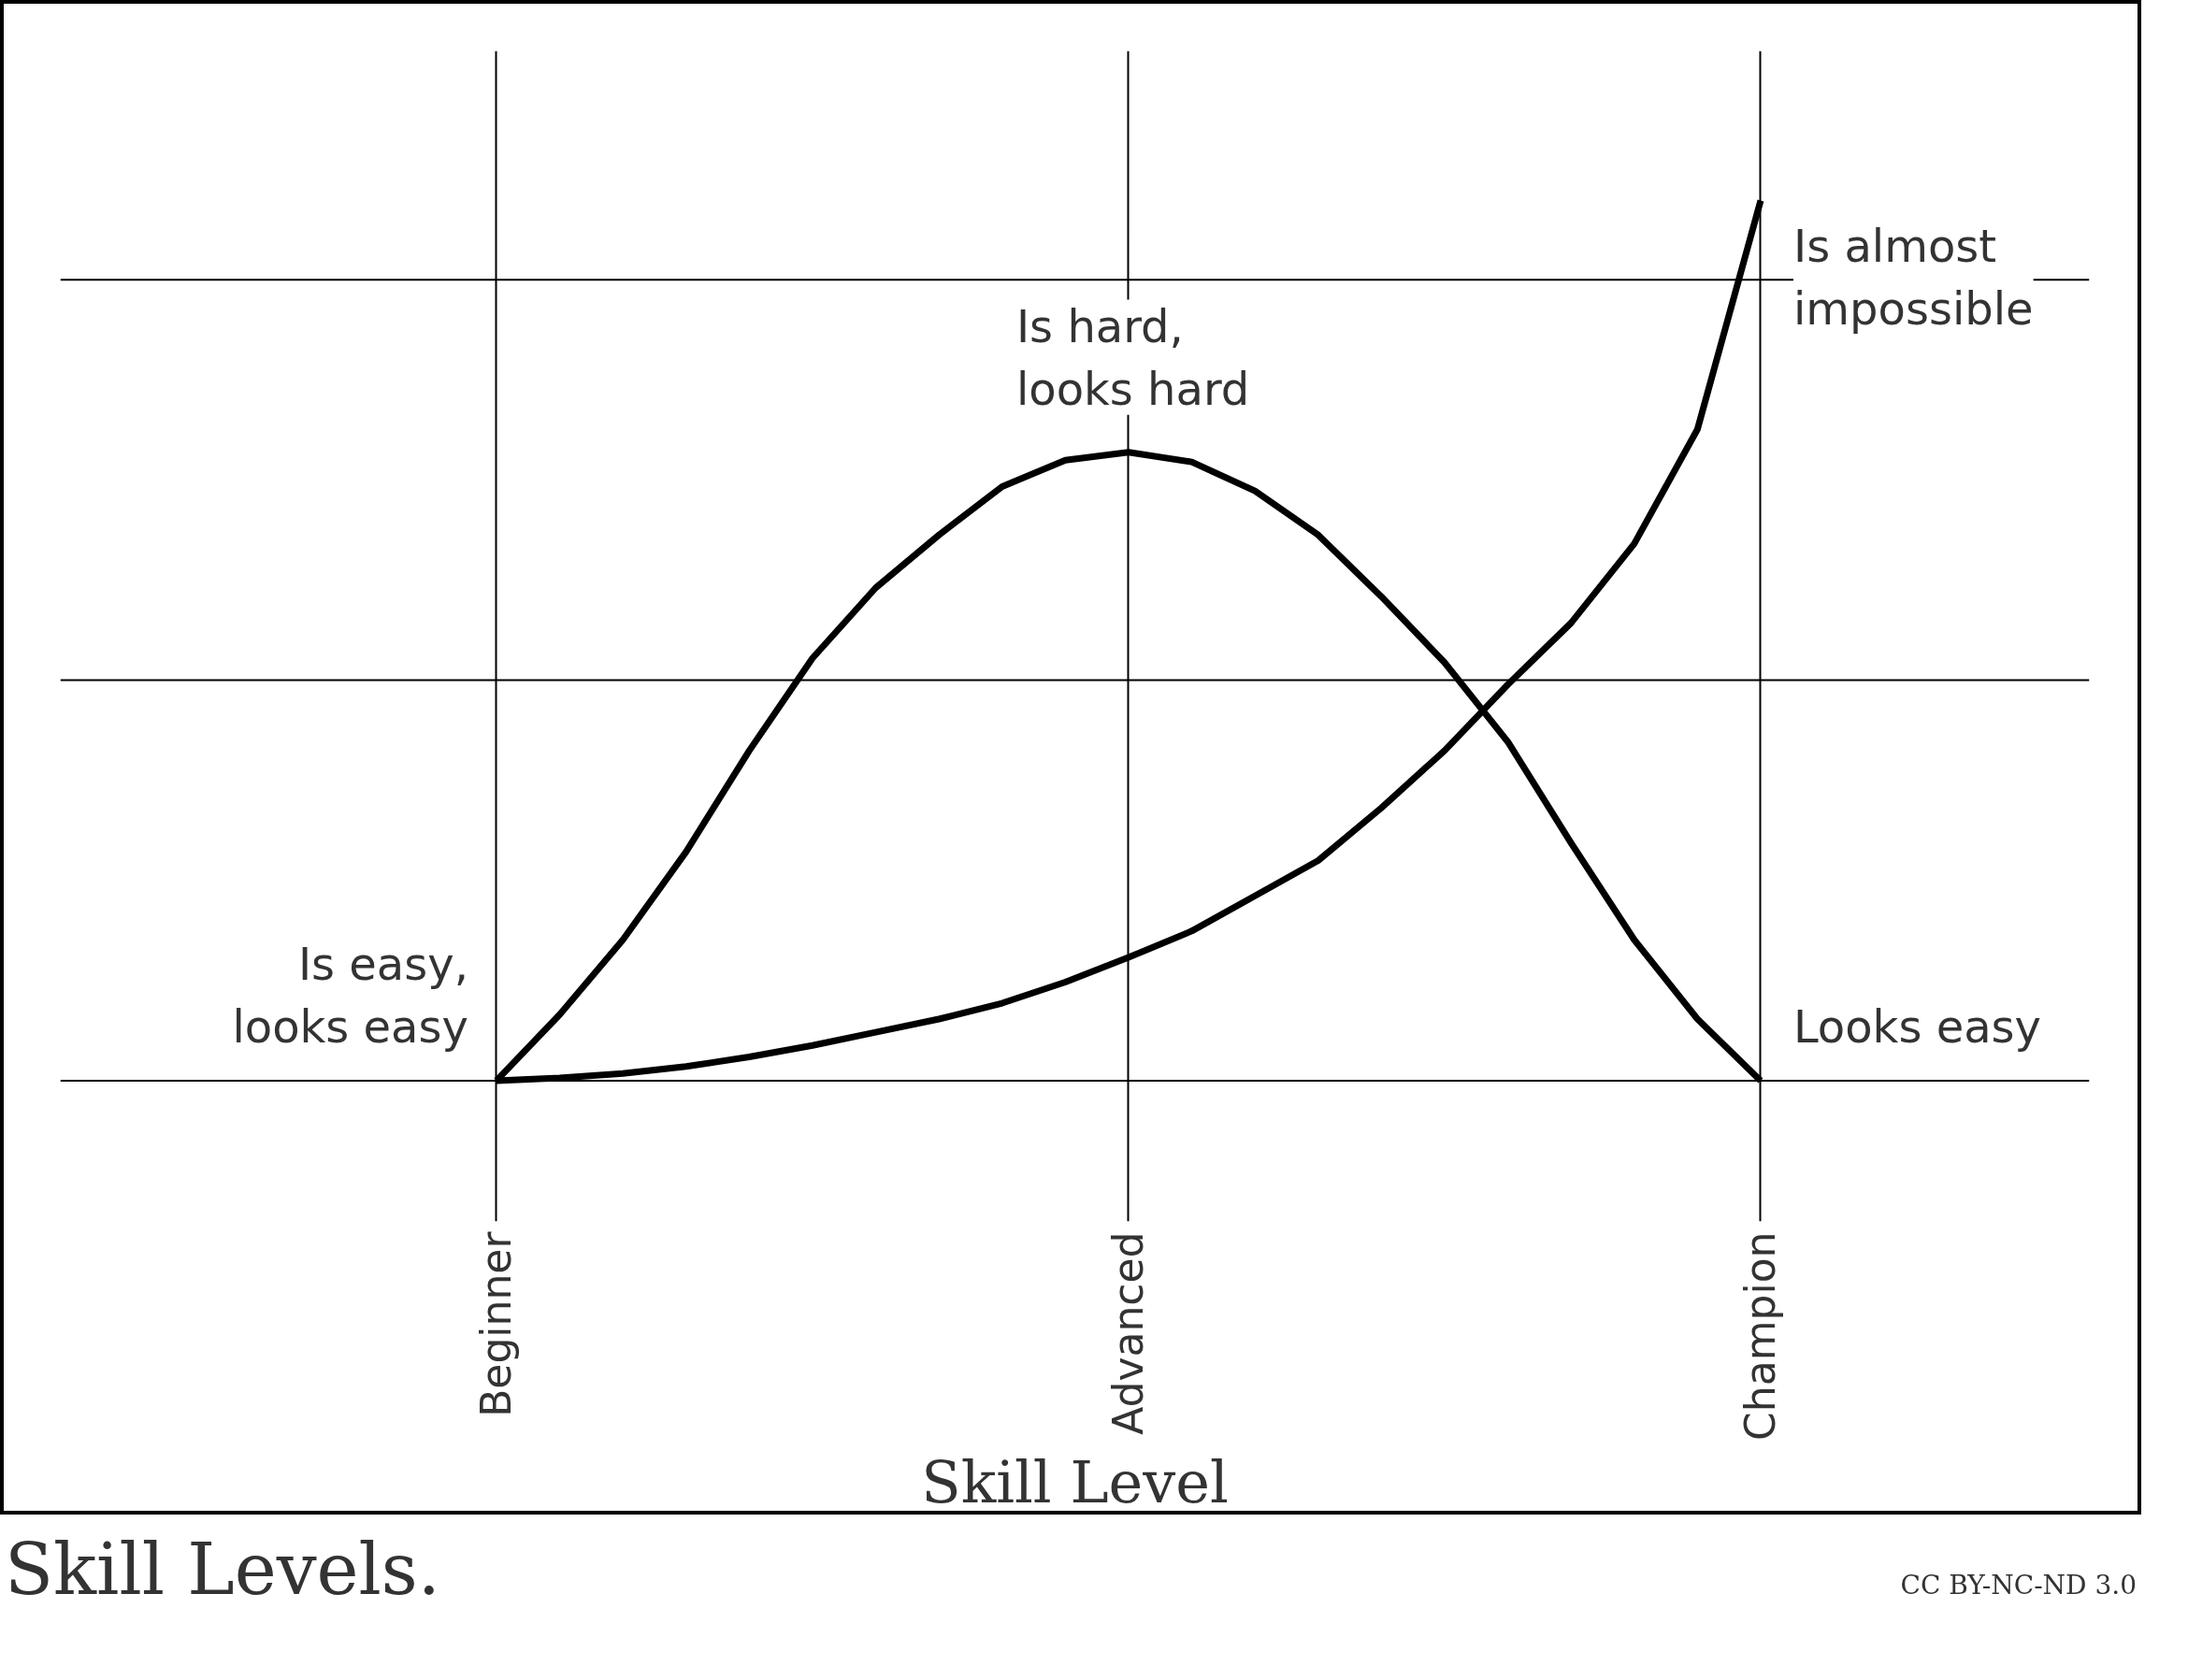 This screenshot has width=2188, height=1680. What do you see at coordinates (2018, 1585) in the screenshot?
I see `text: CC BY-NC-ND 3.0` at bounding box center [2018, 1585].